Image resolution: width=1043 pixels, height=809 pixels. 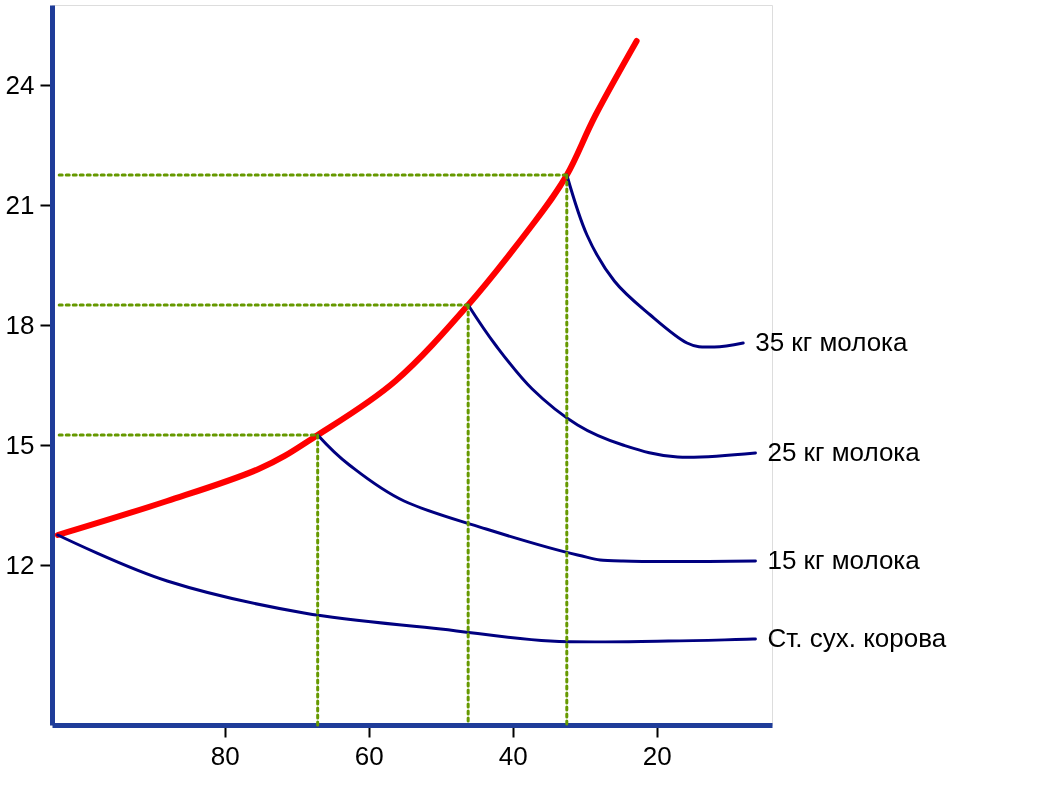 I want to click on series-label: Ст. сух. корова, so click(x=857, y=638).